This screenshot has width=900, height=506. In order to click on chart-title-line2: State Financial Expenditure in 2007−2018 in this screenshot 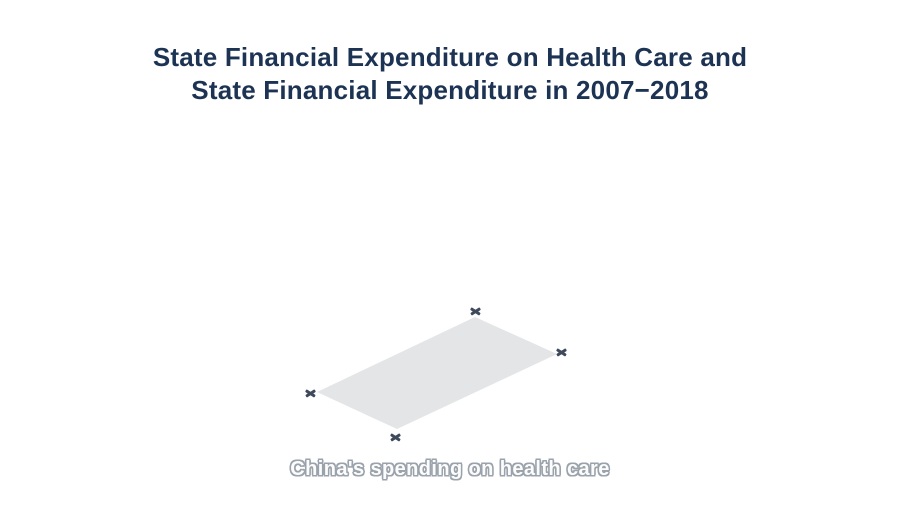, I will do `click(450, 90)`.